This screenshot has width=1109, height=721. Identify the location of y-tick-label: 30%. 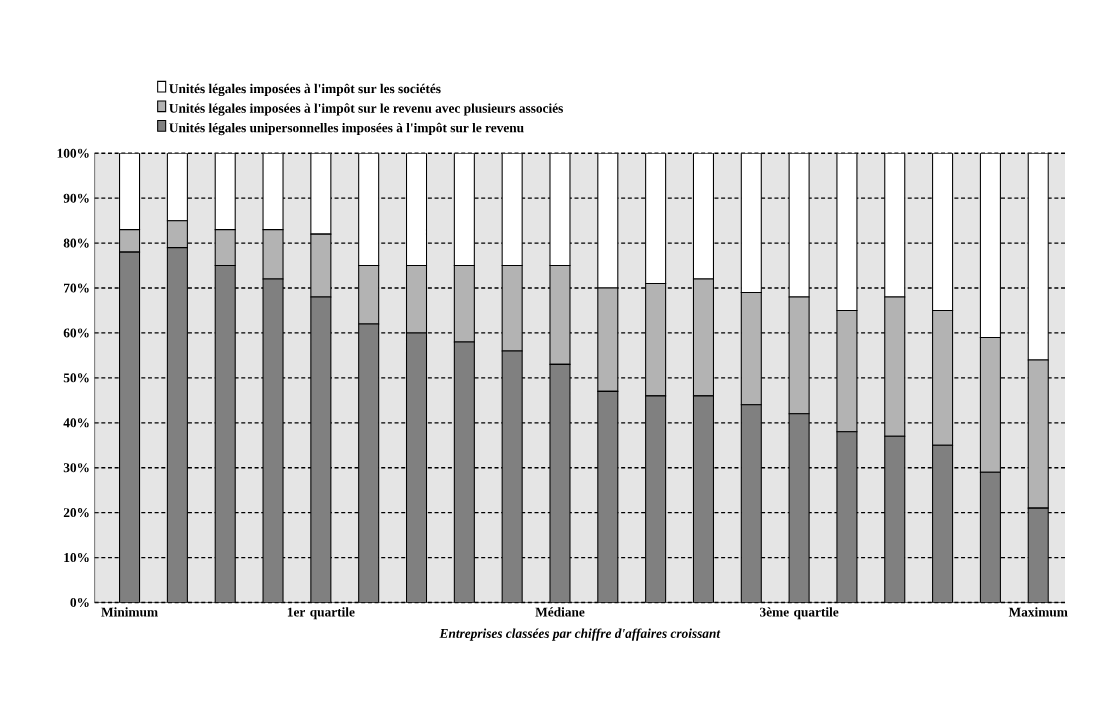
(76, 468).